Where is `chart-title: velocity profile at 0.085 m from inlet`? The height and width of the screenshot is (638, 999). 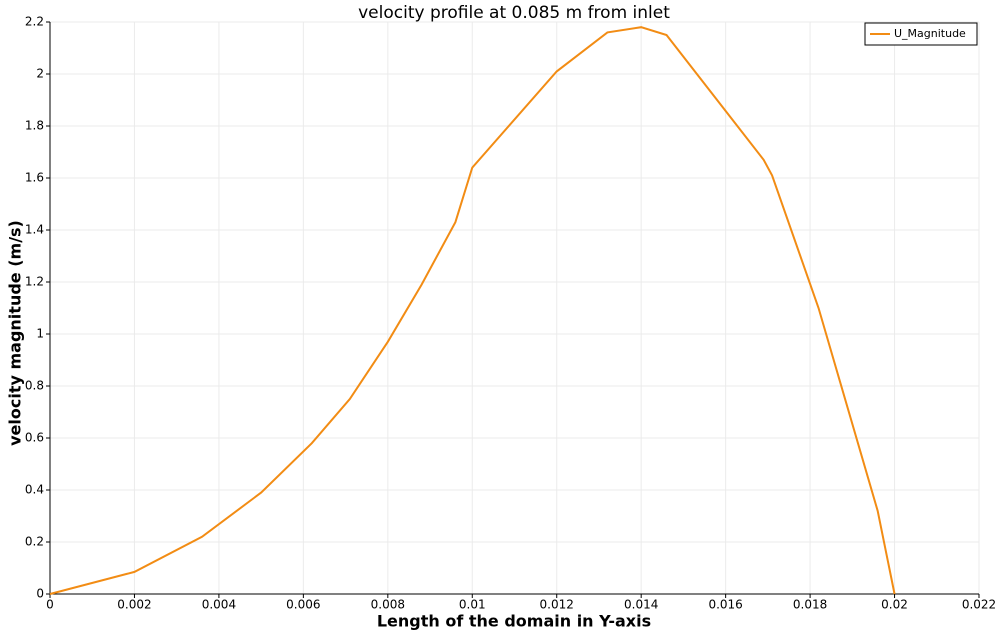 chart-title: velocity profile at 0.085 m from inlet is located at coordinates (514, 13).